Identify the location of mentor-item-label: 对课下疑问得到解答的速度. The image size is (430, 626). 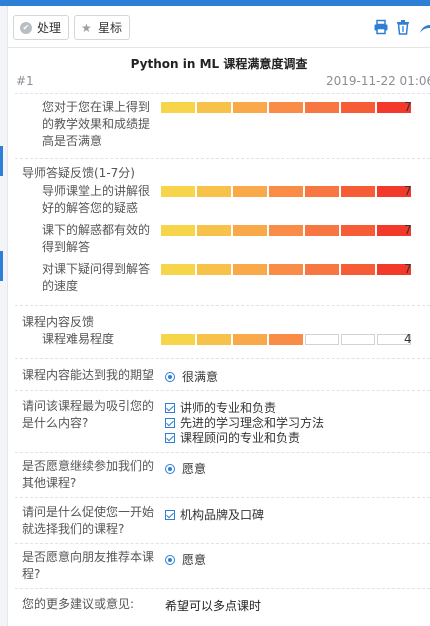
(96, 277).